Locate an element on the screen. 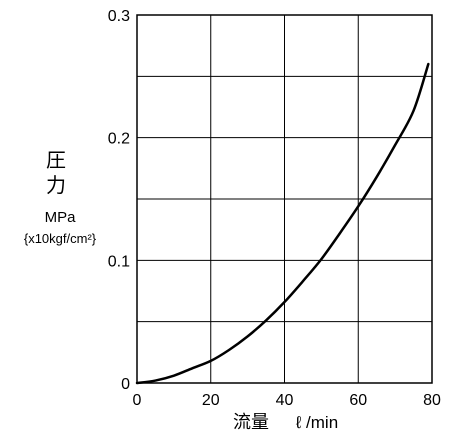 This screenshot has width=457, height=441. y-axis-label-line2: 力 is located at coordinates (56, 185).